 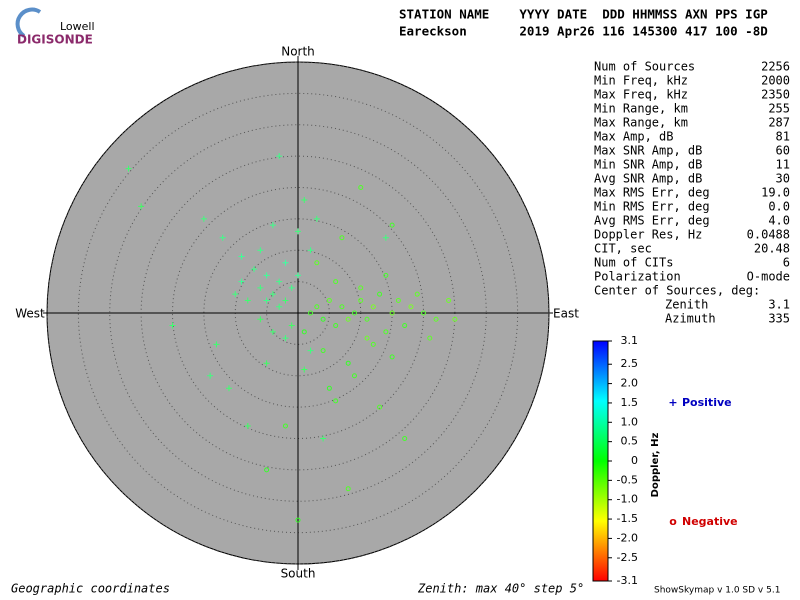 I want to click on stat-value: 2256, so click(x=775, y=67).